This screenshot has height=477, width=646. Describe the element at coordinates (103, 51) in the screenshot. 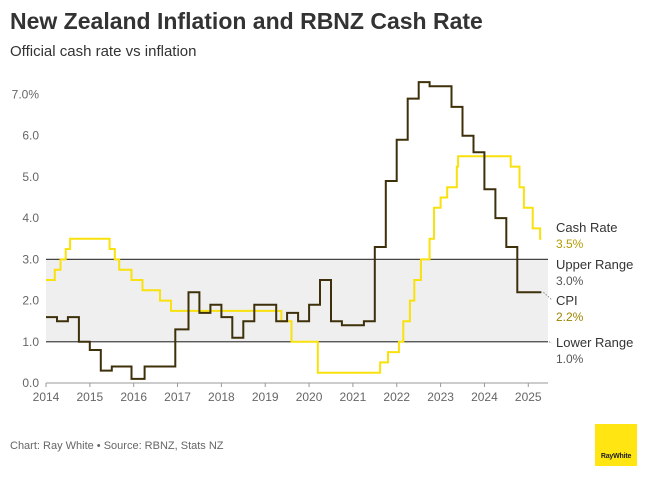

I see `chart-subtitle: Official cash rate vs inflation` at that location.